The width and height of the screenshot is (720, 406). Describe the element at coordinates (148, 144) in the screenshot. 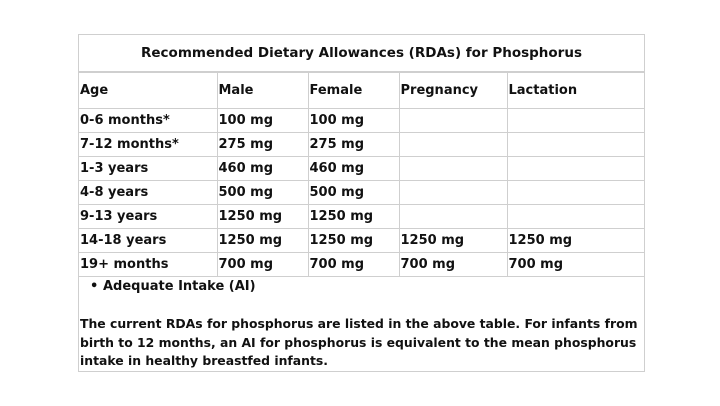

I see `cell-age: 7-12 months*` at that location.